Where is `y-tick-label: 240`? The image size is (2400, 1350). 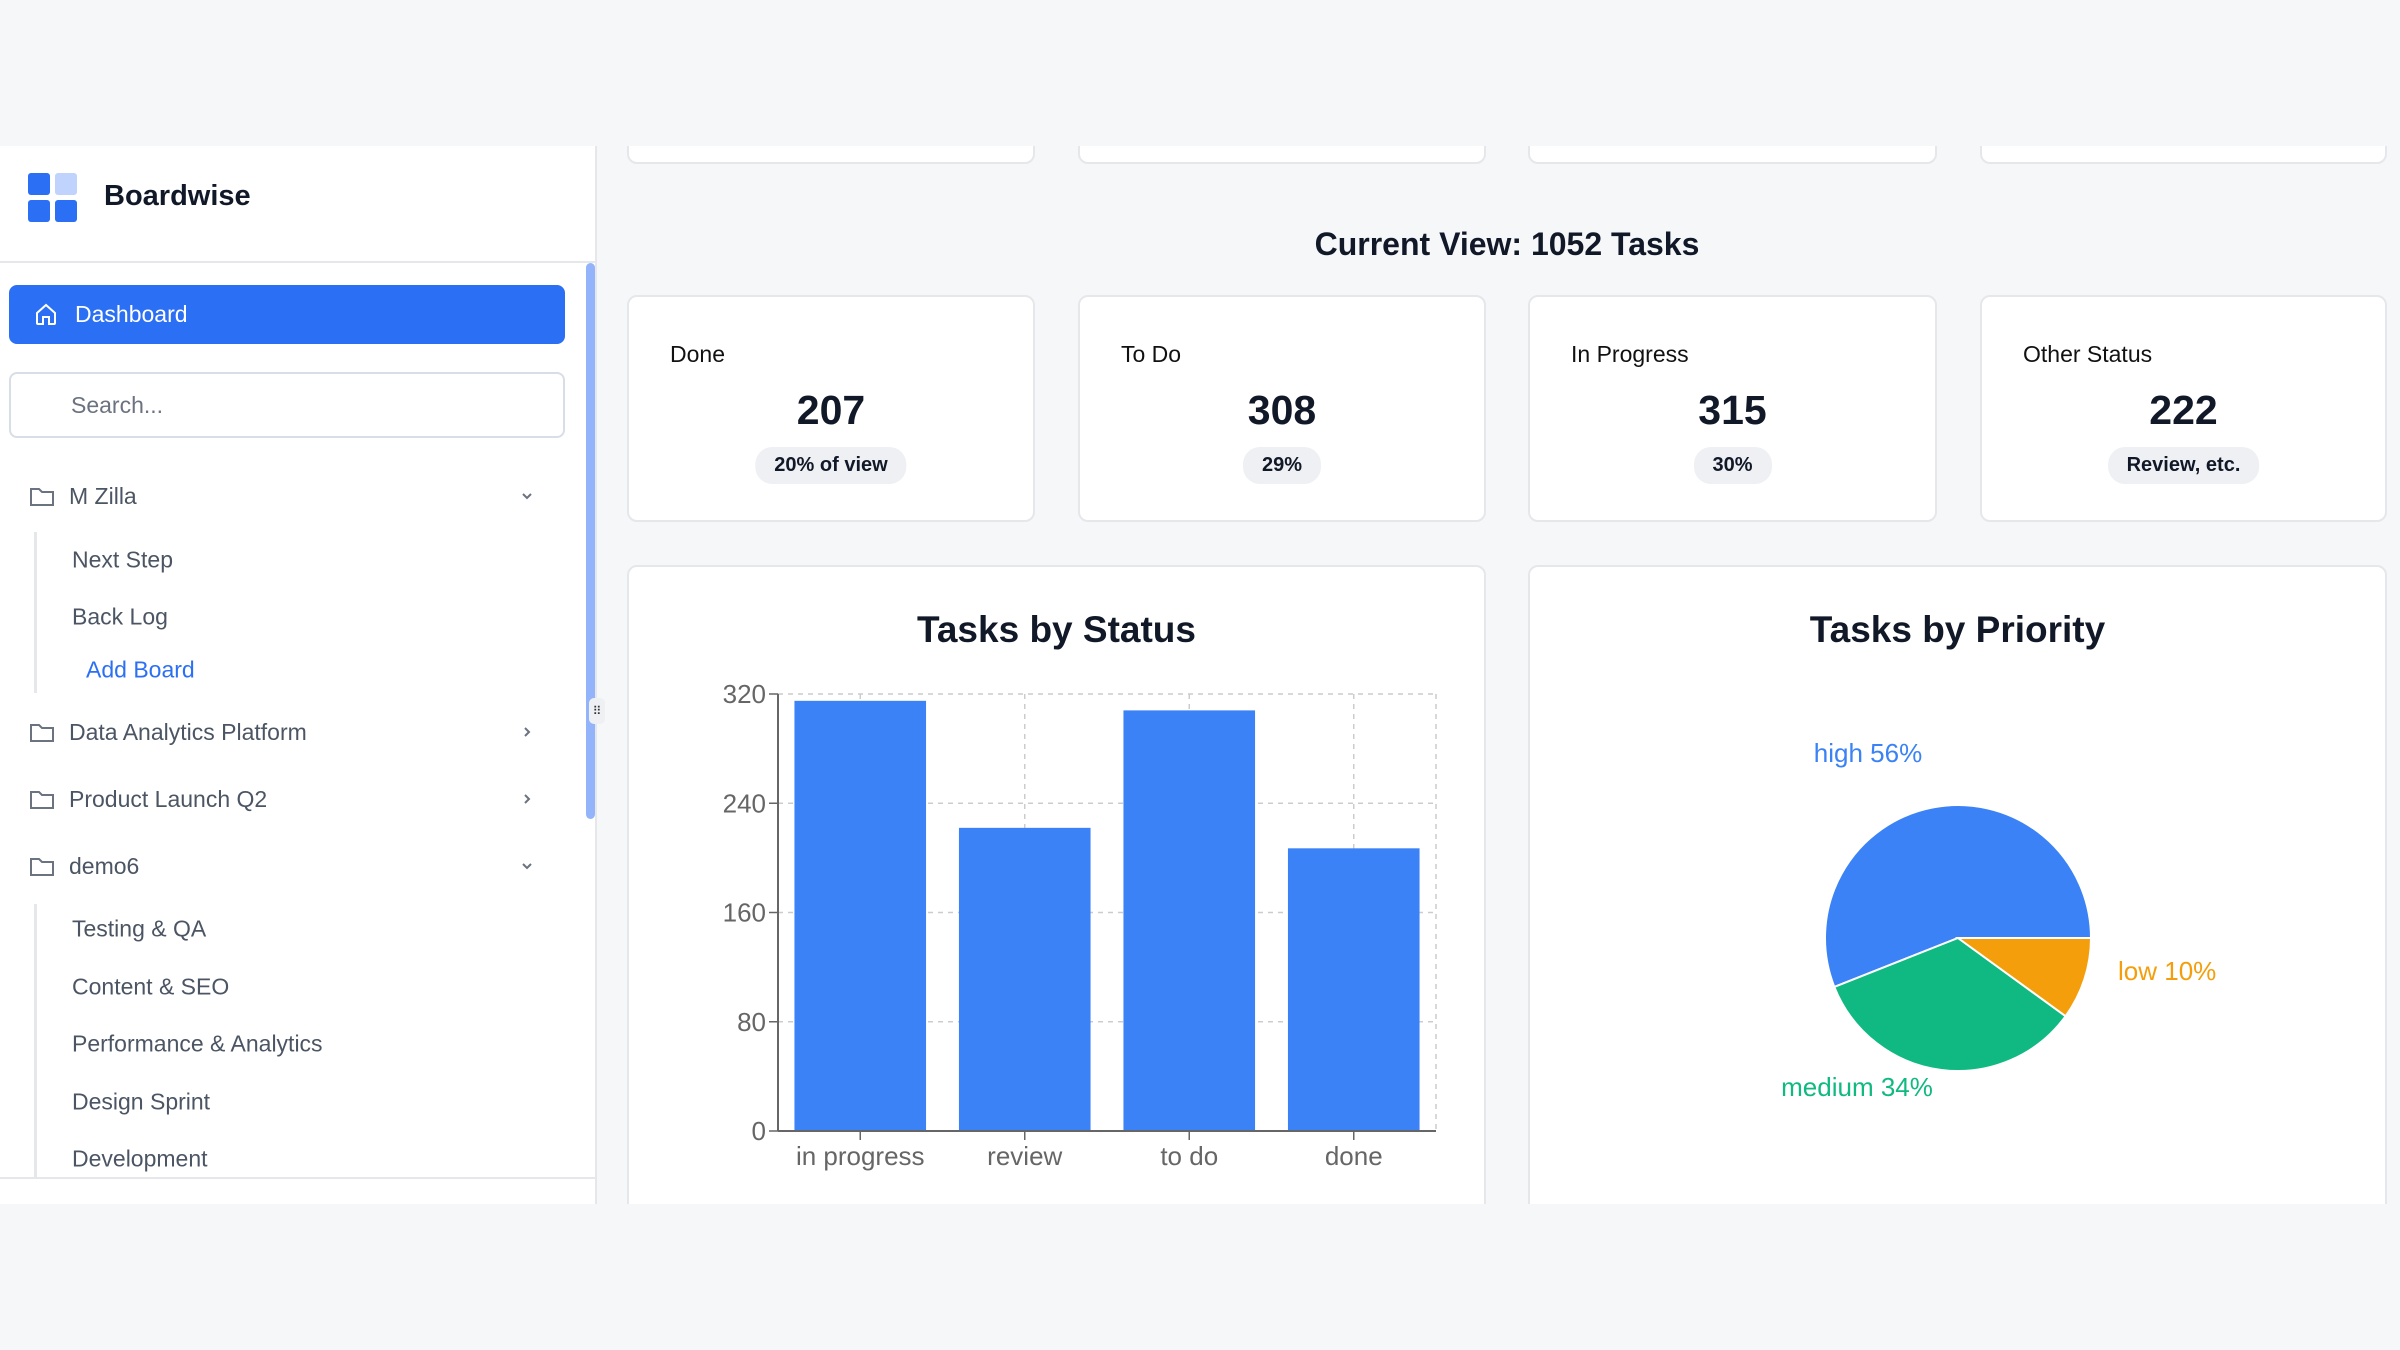 y-tick-label: 240 is located at coordinates (744, 803).